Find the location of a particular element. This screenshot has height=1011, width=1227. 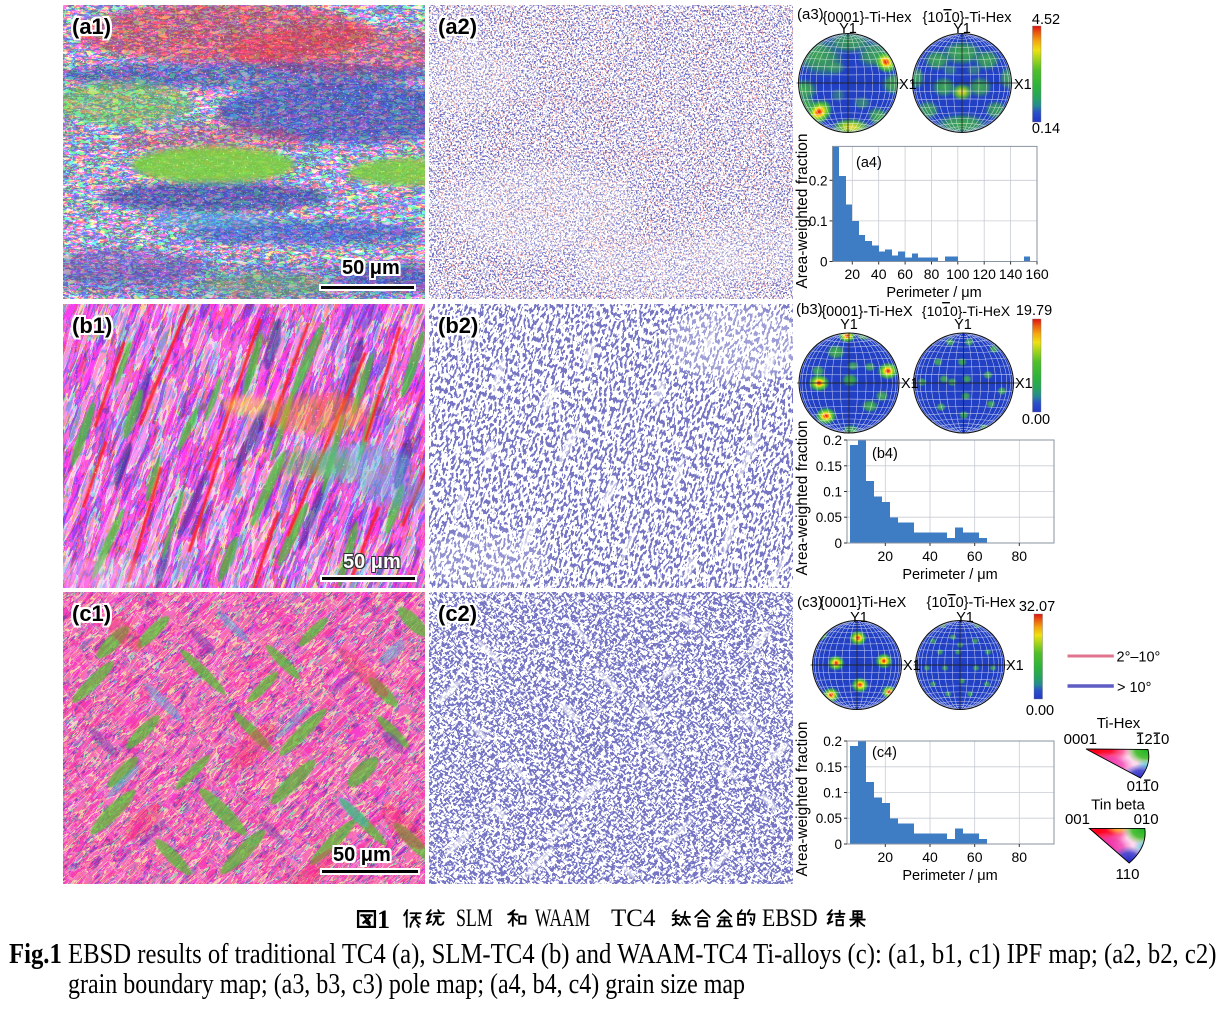

svg-text: 1210 is located at coordinates (1152, 739).